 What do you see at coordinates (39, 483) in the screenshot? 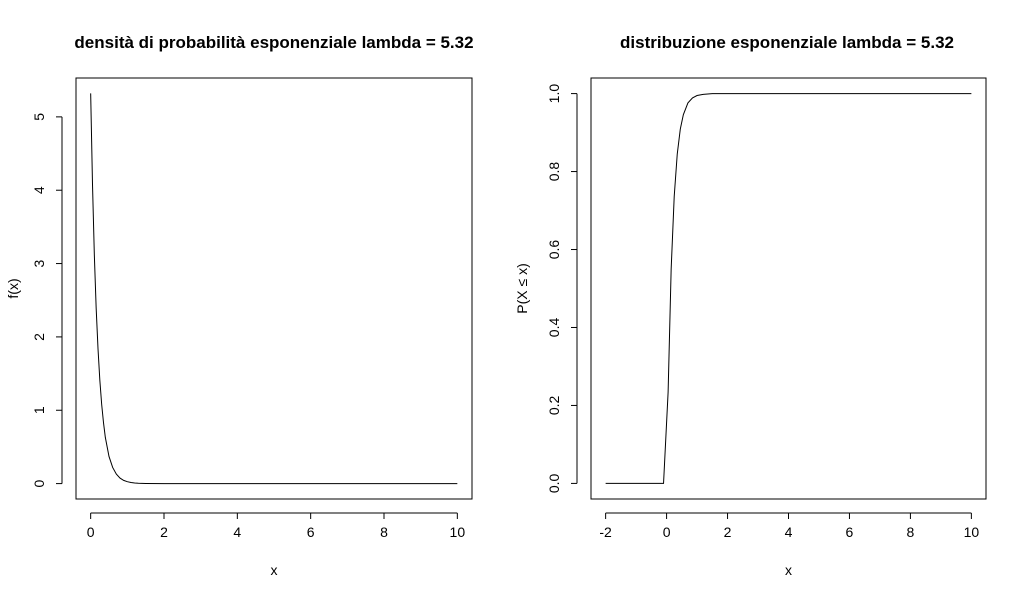
I see `y-tick-label: 0` at bounding box center [39, 483].